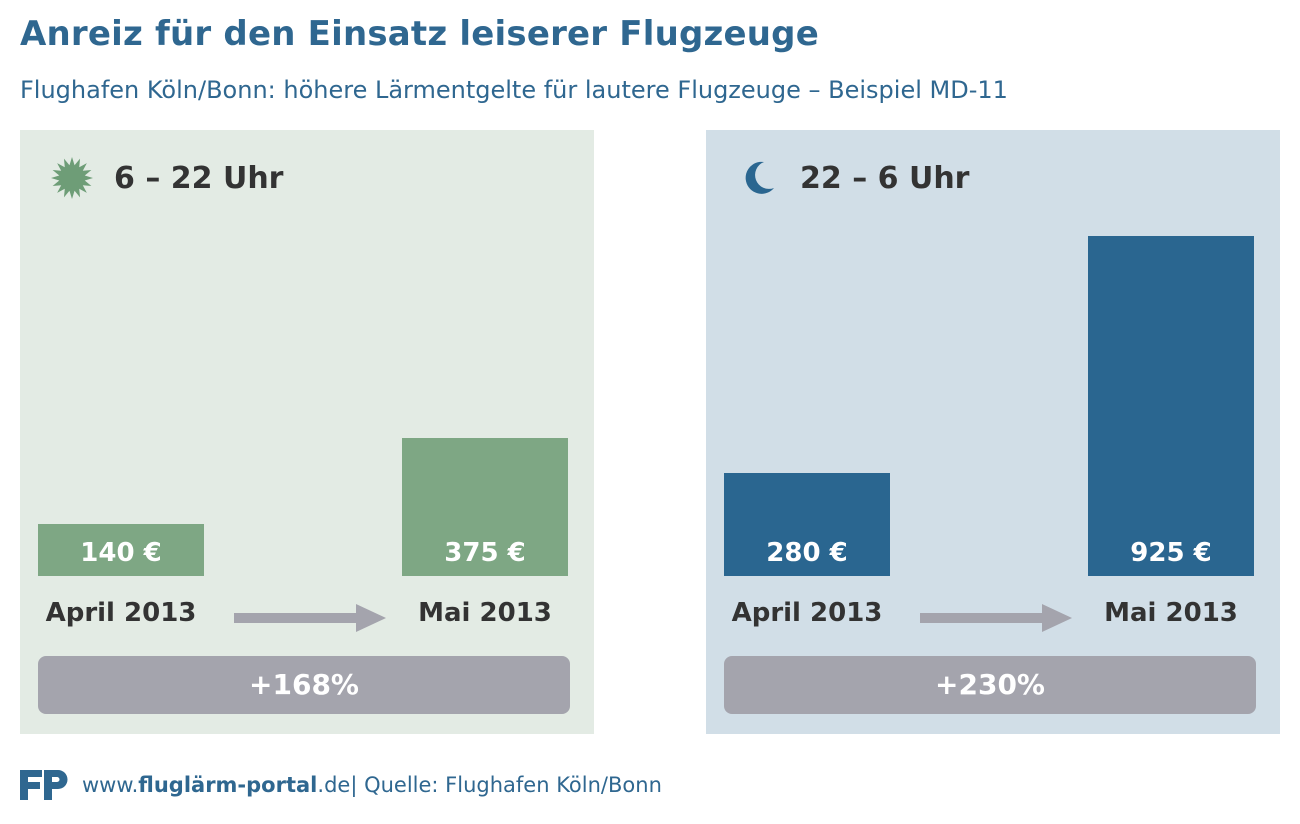 The height and width of the screenshot is (824, 1300). Describe the element at coordinates (485, 613) in the screenshot. I see `day-category-label-mai: Mai 2013` at that location.